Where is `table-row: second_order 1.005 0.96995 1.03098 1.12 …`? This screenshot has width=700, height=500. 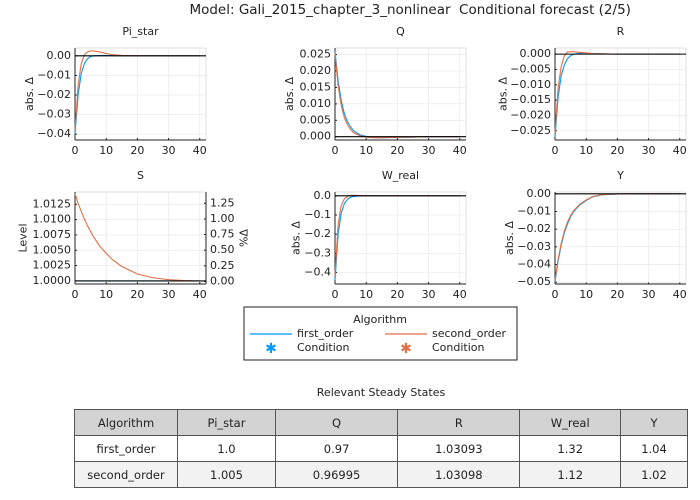
table-row: second_order 1.005 0.96995 1.03098 1.12 … is located at coordinates (381, 474).